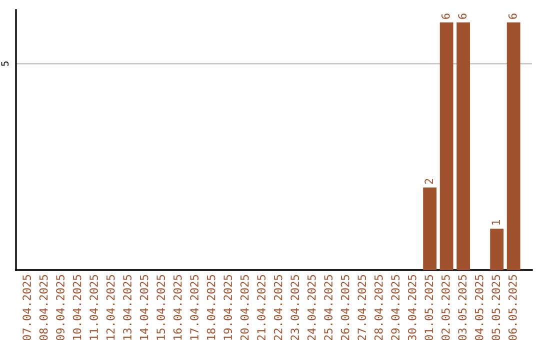 The height and width of the screenshot is (340, 540). Describe the element at coordinates (395, 307) in the screenshot. I see `x-tick-label: 29.04.2025` at that location.